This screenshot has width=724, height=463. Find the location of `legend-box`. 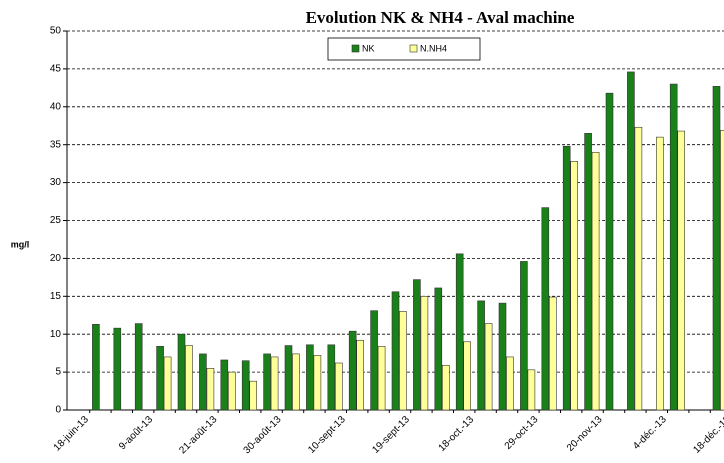

legend-box is located at coordinates (404, 49).